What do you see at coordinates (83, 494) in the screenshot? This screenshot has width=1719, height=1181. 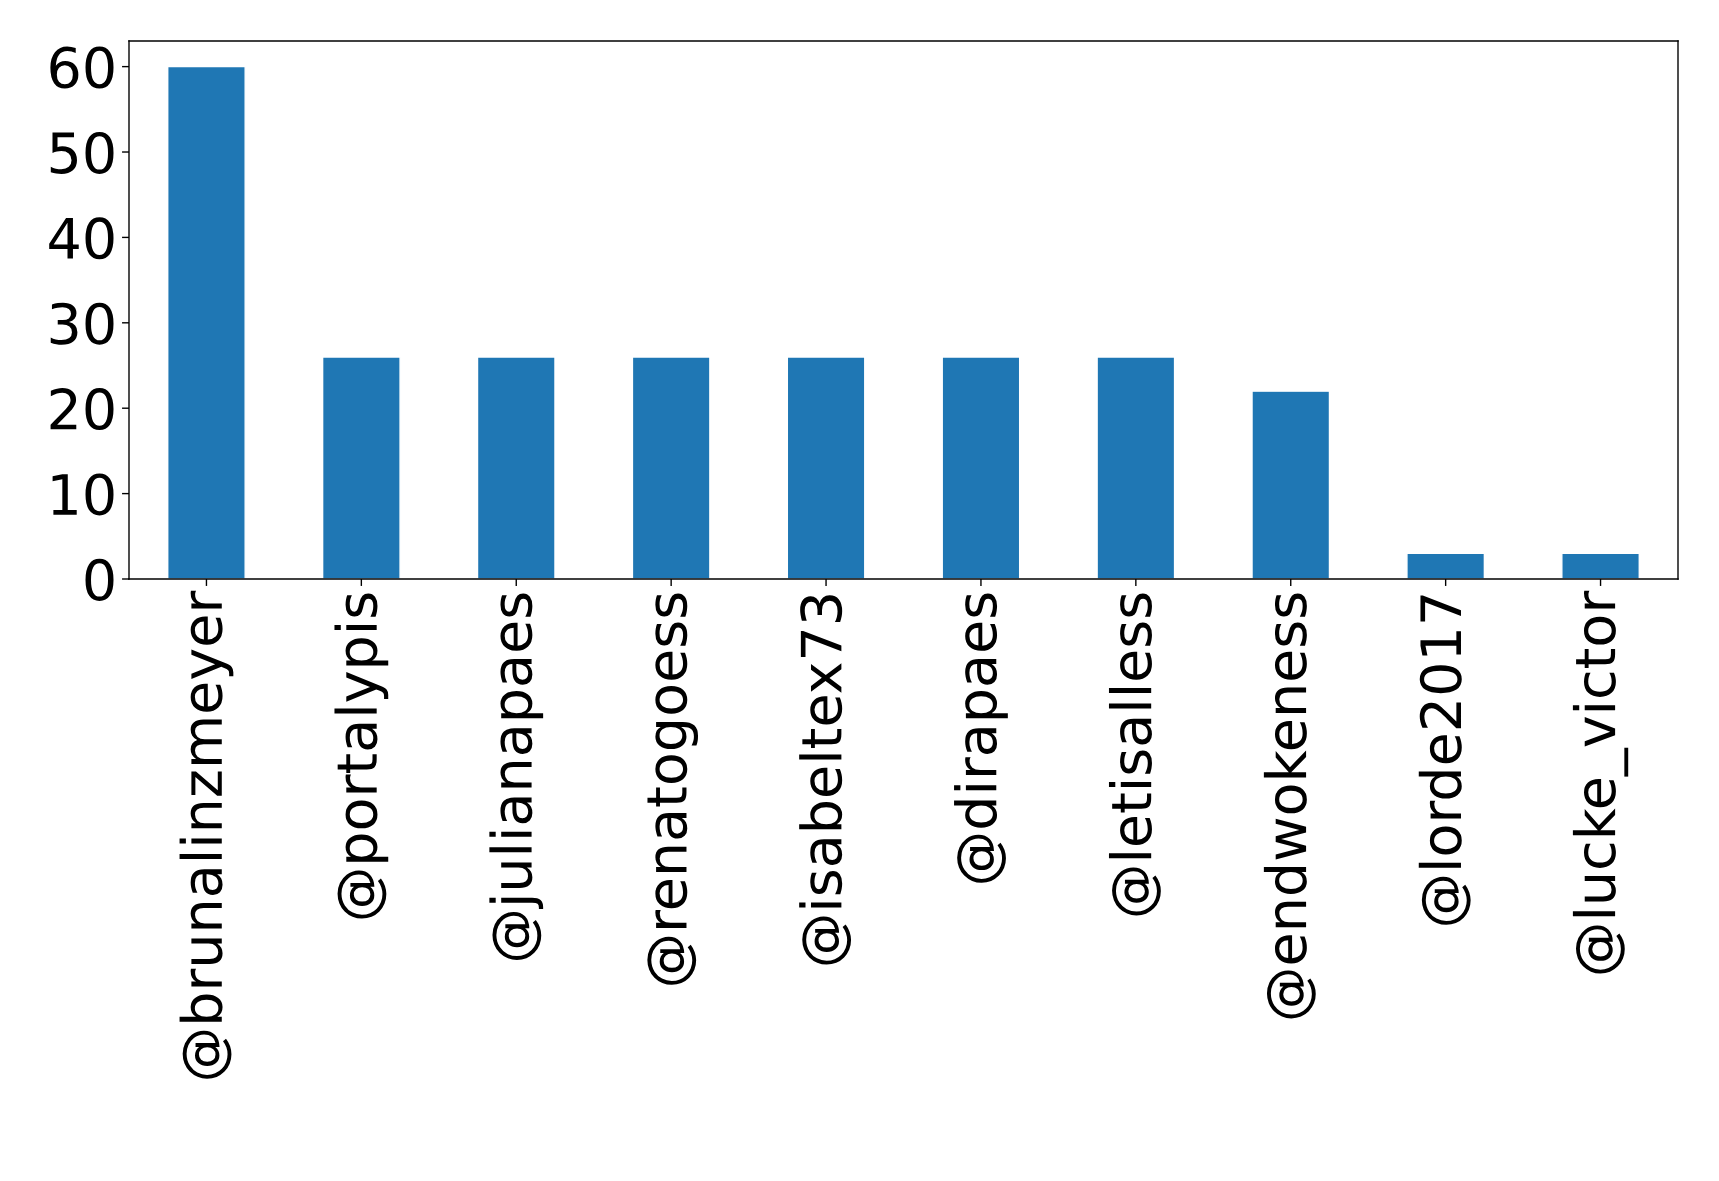 I see `y-tick-label: 10` at bounding box center [83, 494].